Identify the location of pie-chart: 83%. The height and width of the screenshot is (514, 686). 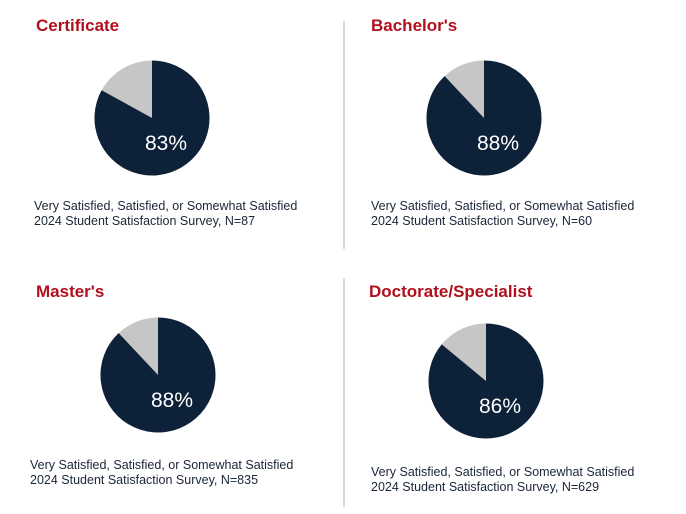
(152, 118).